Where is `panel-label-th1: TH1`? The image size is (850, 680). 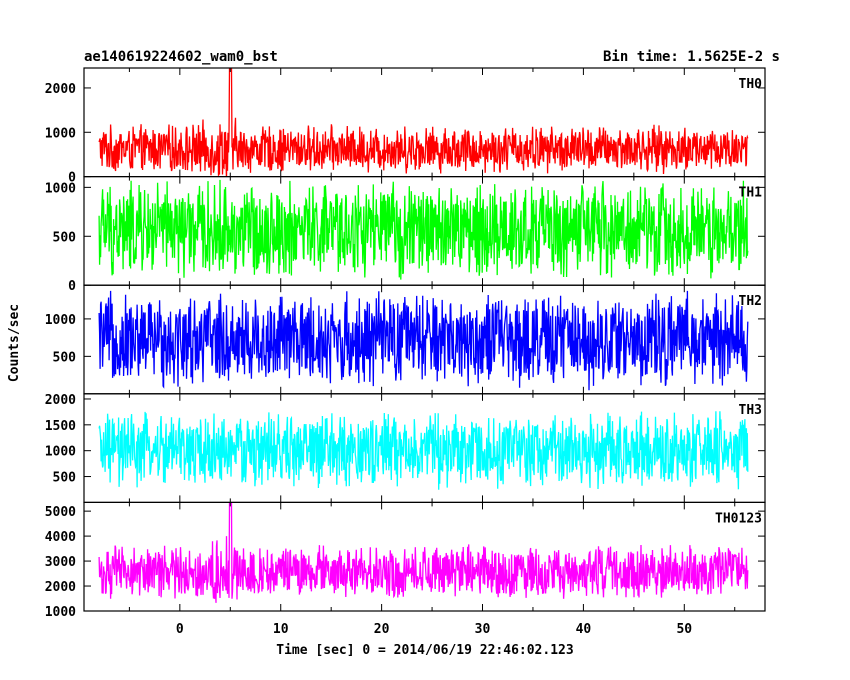
panel-label-th1: TH1 is located at coordinates (751, 193).